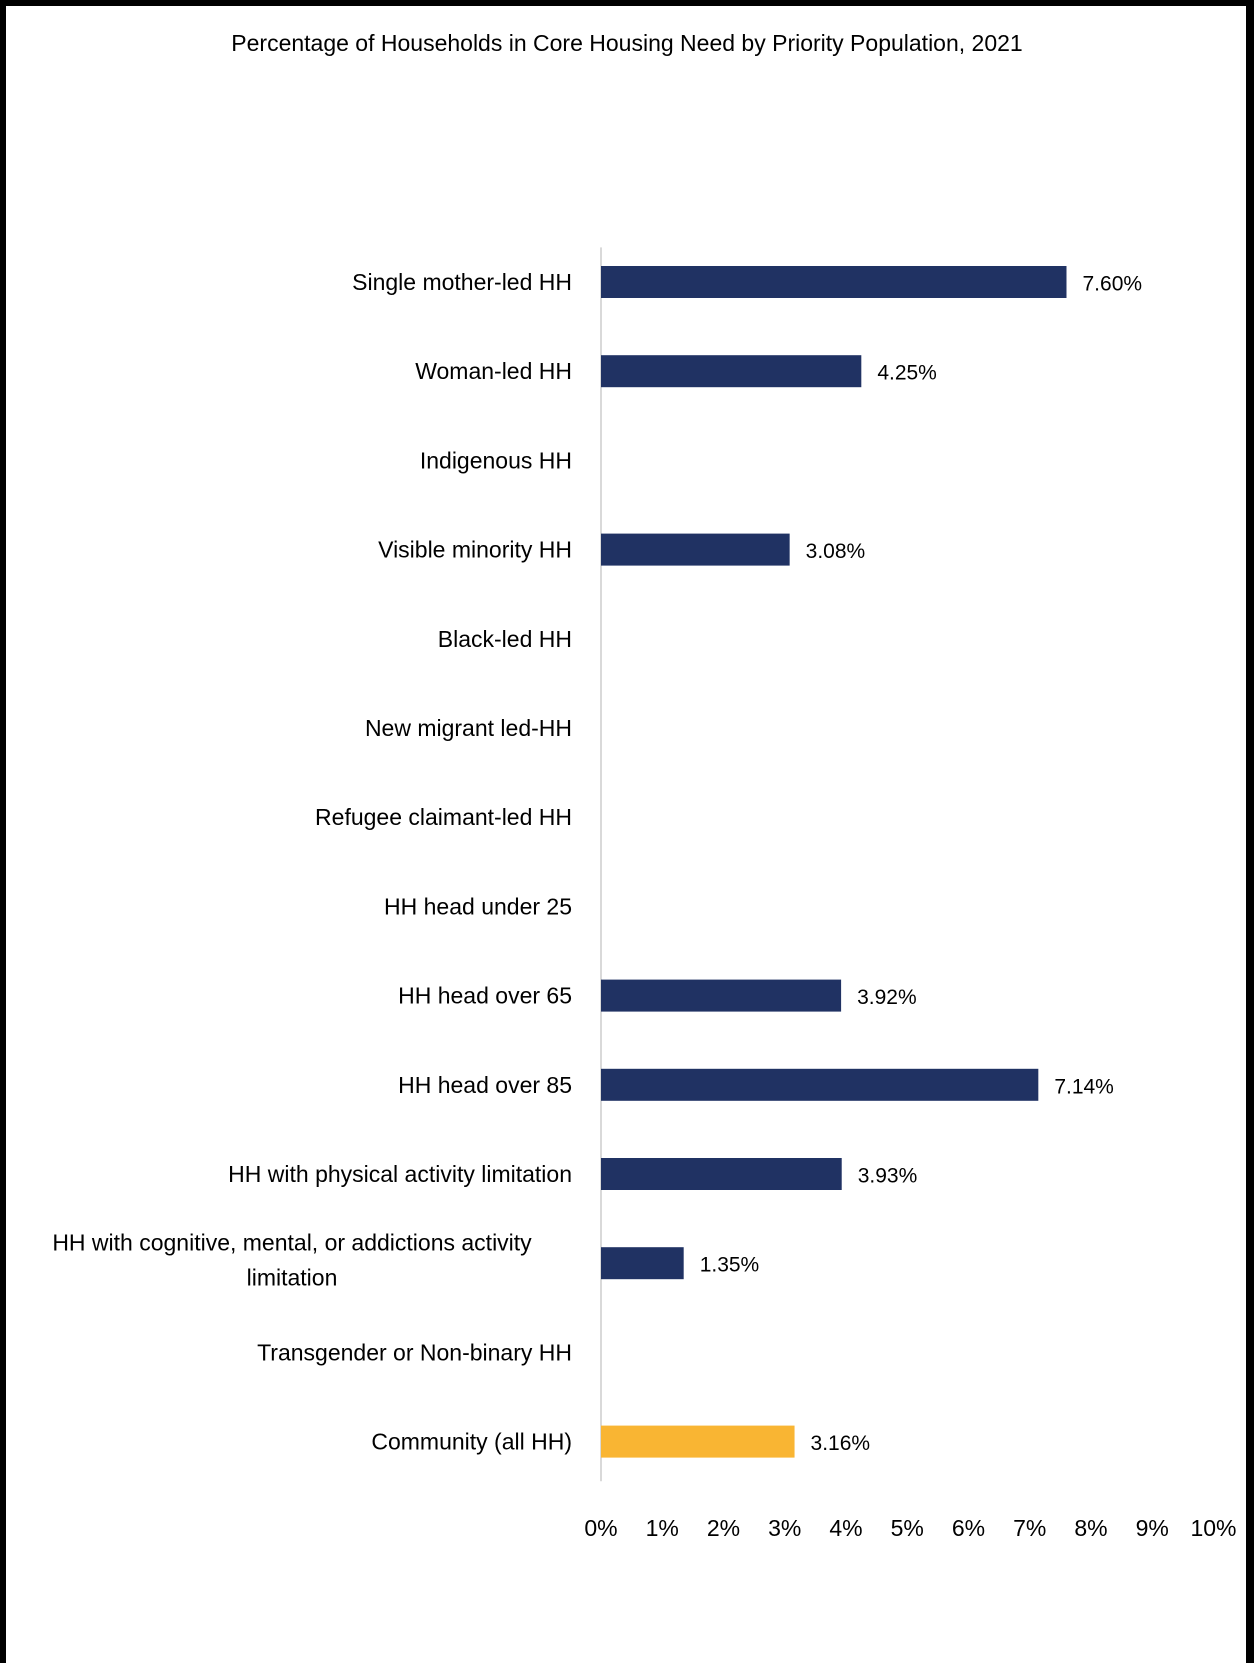 The width and height of the screenshot is (1254, 1663). Describe the element at coordinates (475, 550) in the screenshot. I see `category-label: Visible minority HH` at that location.